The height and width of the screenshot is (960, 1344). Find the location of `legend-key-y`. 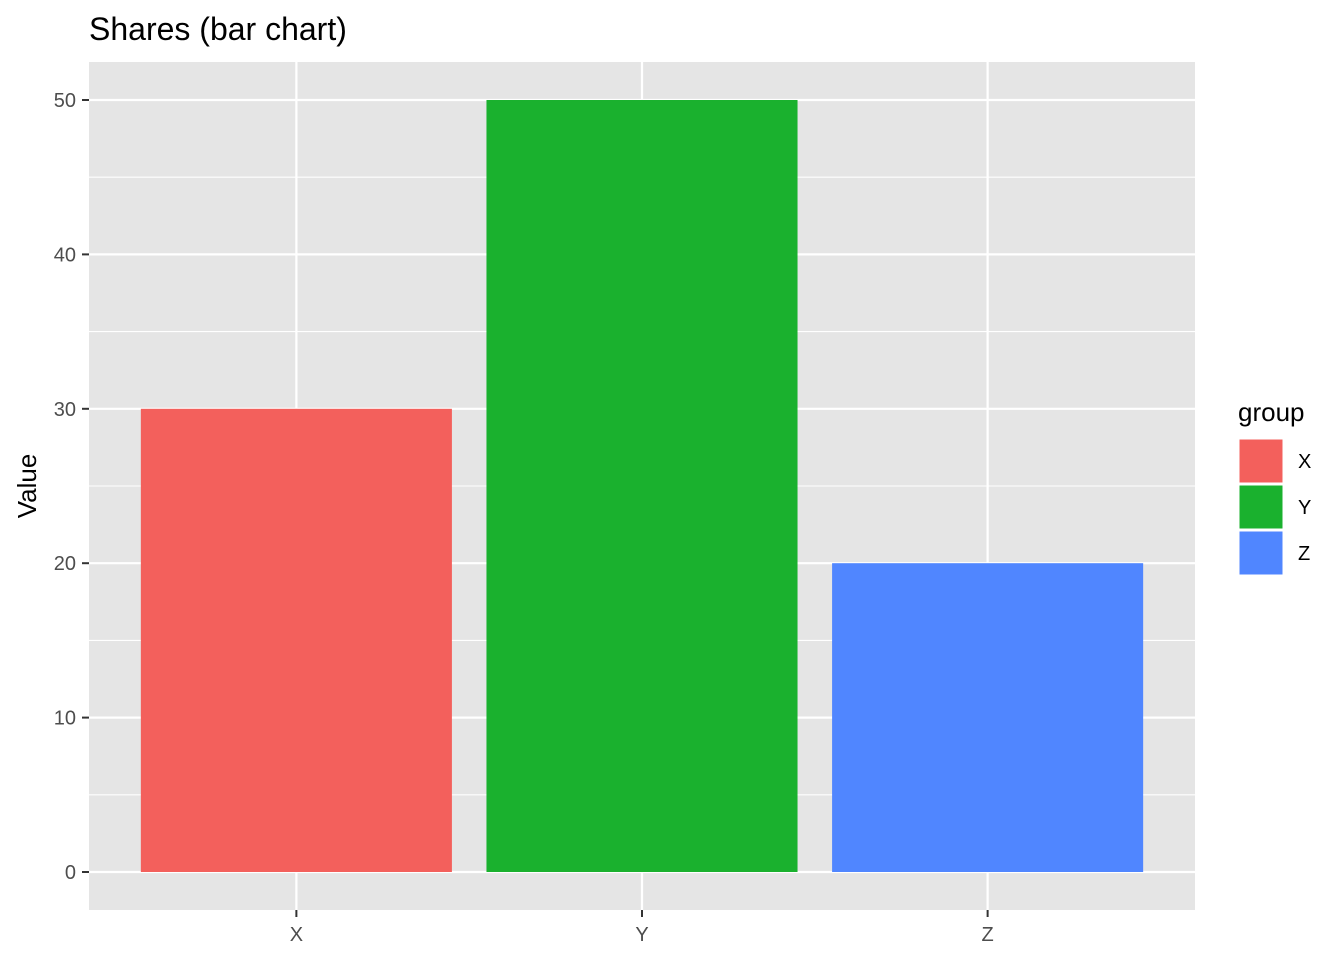

legend-key-y is located at coordinates (1261, 507).